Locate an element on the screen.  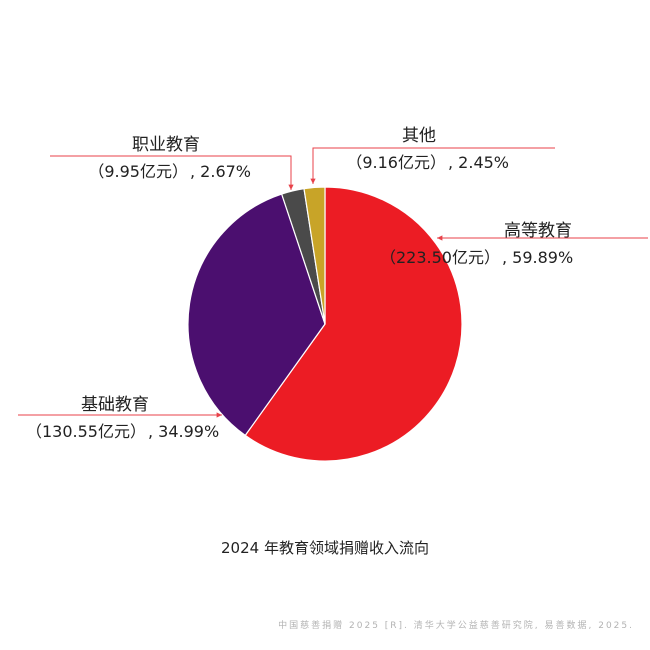
slice-amount-other: （9.16亿元） is located at coordinates (396, 162).